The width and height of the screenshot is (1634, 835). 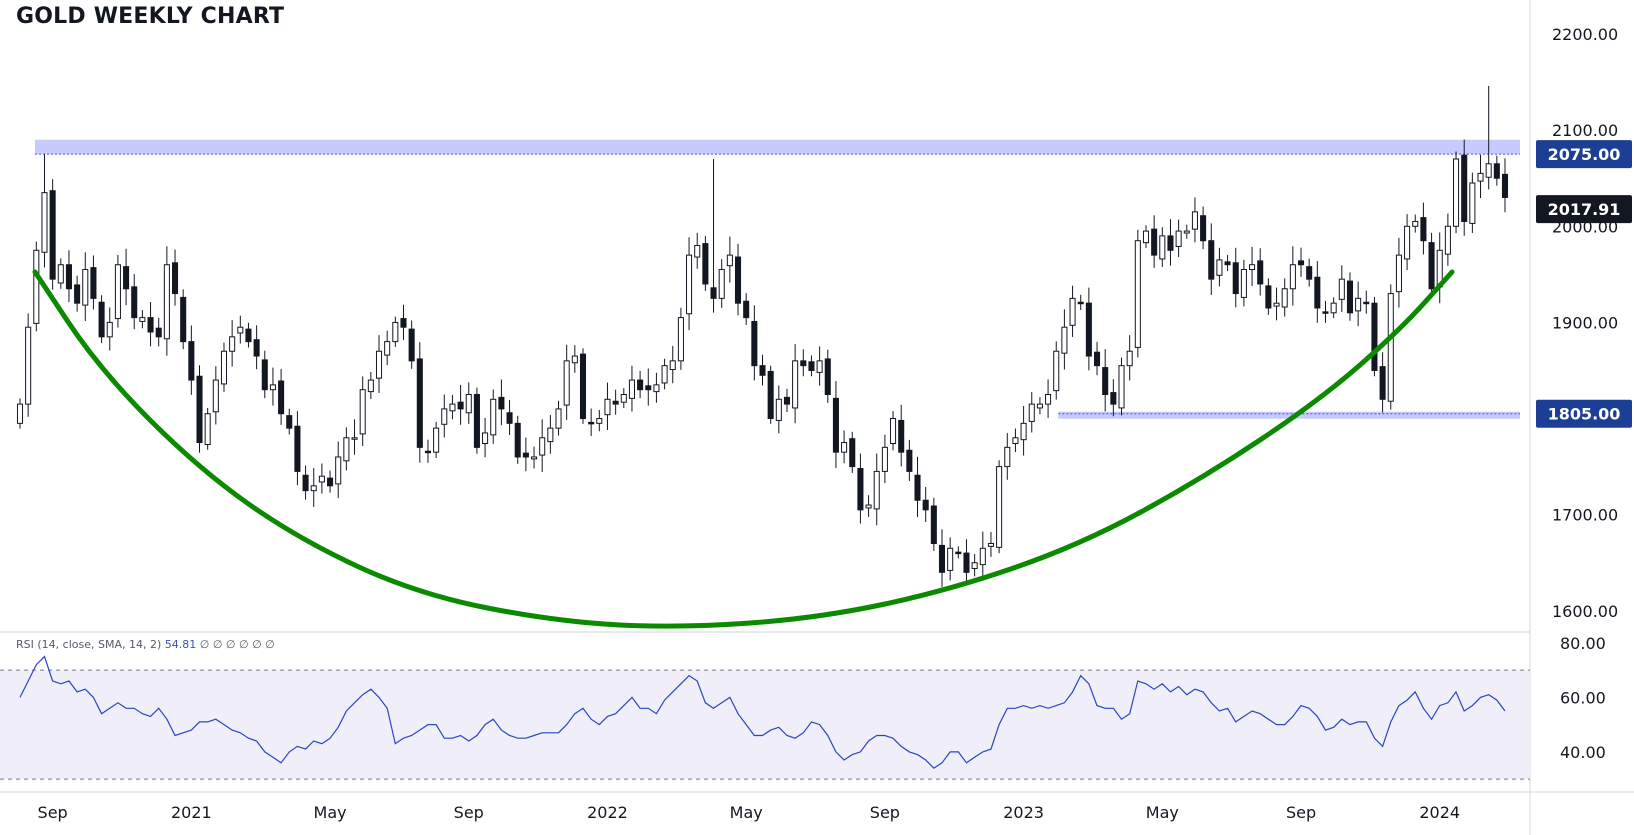 What do you see at coordinates (1584, 154) in the screenshot?
I see `resistance-price-badge: 2075.00` at bounding box center [1584, 154].